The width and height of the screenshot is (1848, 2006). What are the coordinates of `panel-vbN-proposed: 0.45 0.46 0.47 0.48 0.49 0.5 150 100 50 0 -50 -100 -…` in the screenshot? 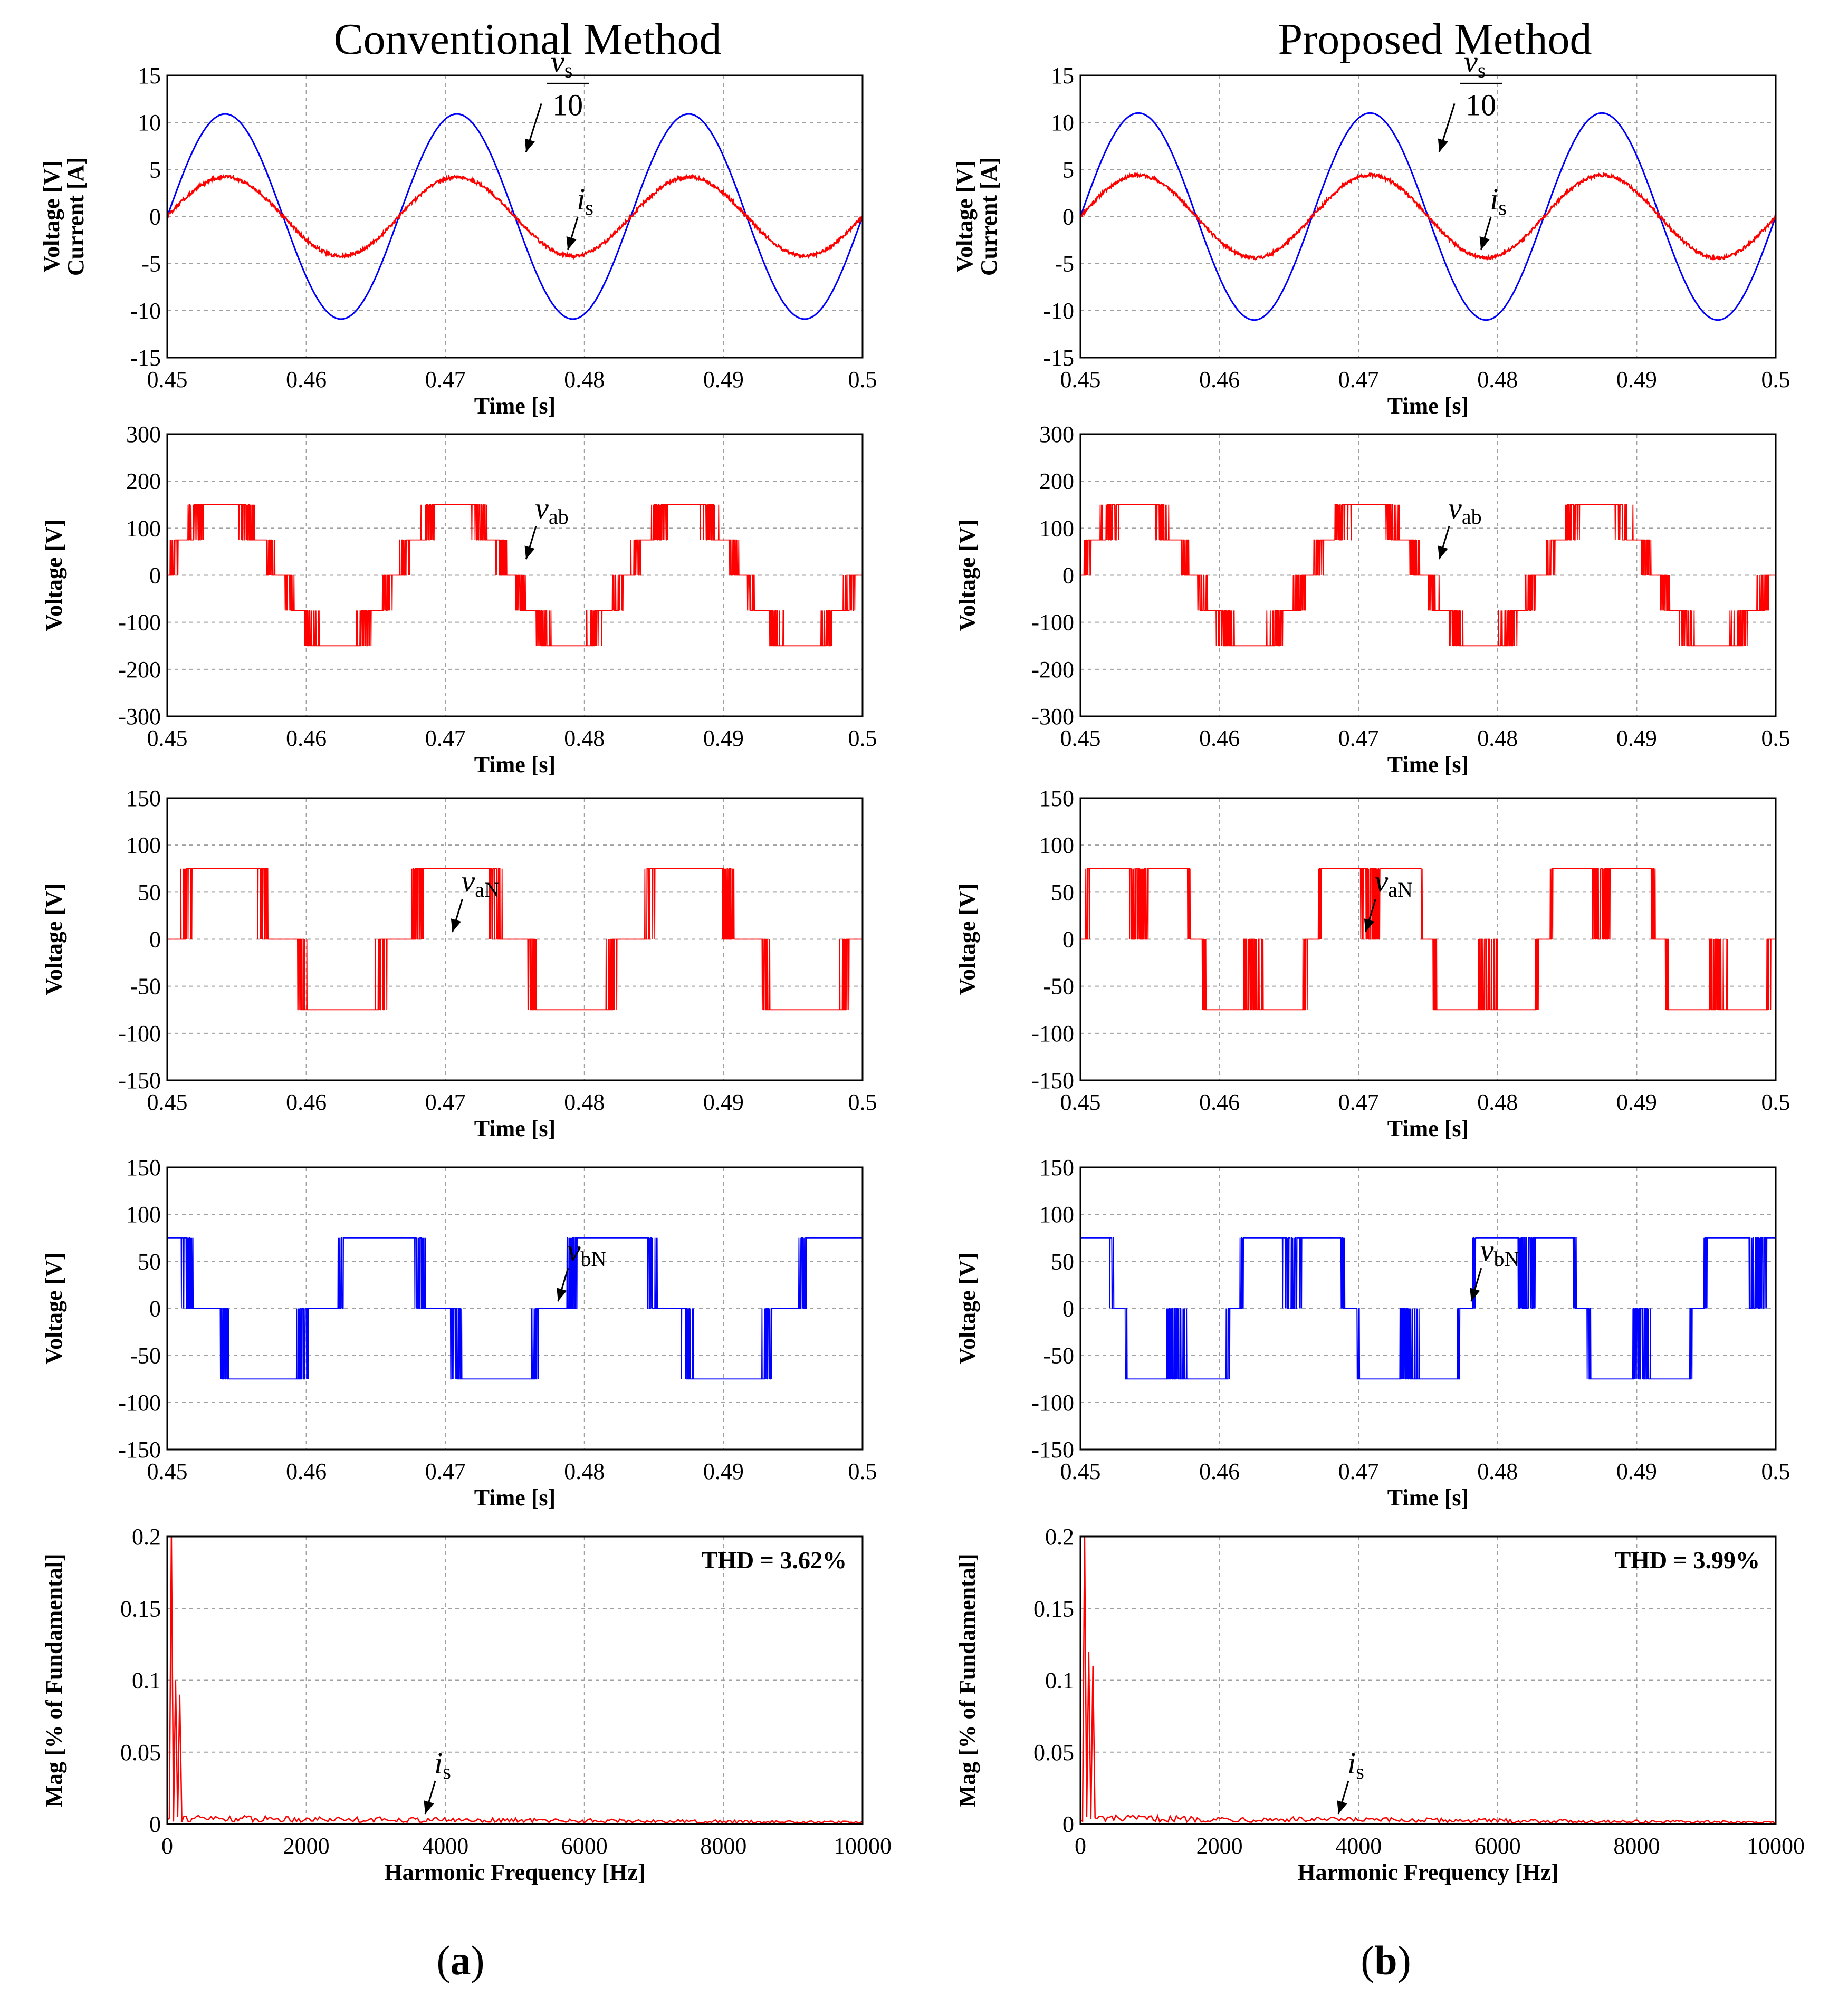 It's located at (1372, 1333).